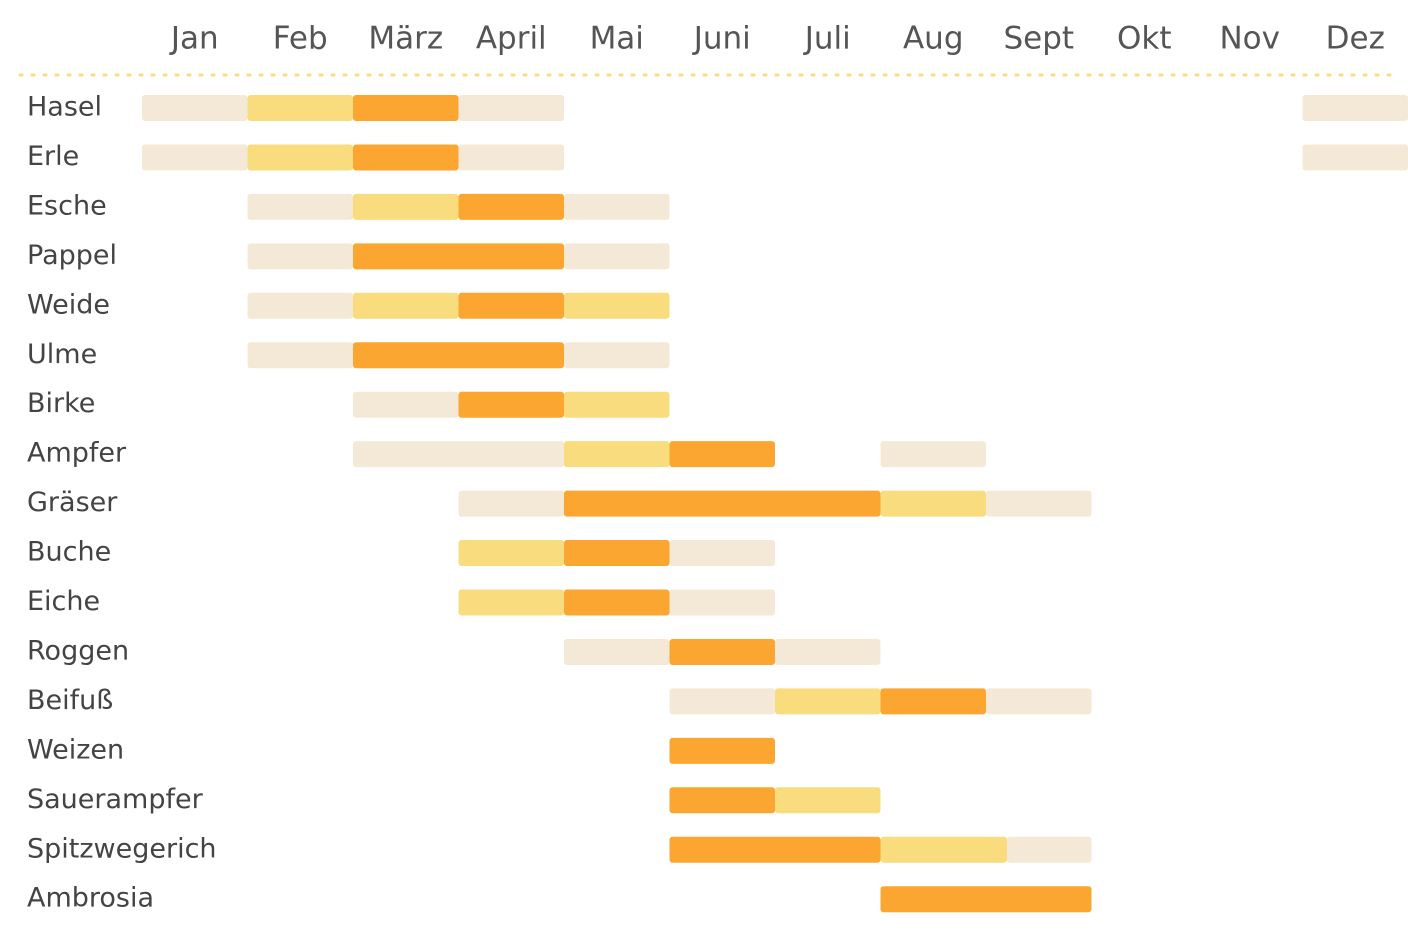 The width and height of the screenshot is (1408, 950). Describe the element at coordinates (122, 848) in the screenshot. I see `row-label: Spitzwegerich` at that location.